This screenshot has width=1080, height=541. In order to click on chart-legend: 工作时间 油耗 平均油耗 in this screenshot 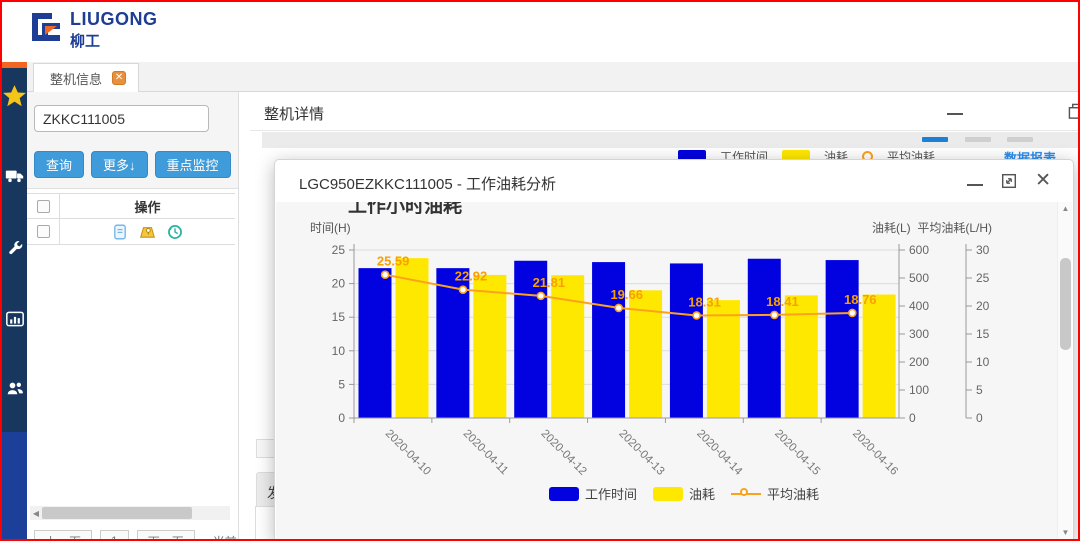, I will do `click(684, 493)`.